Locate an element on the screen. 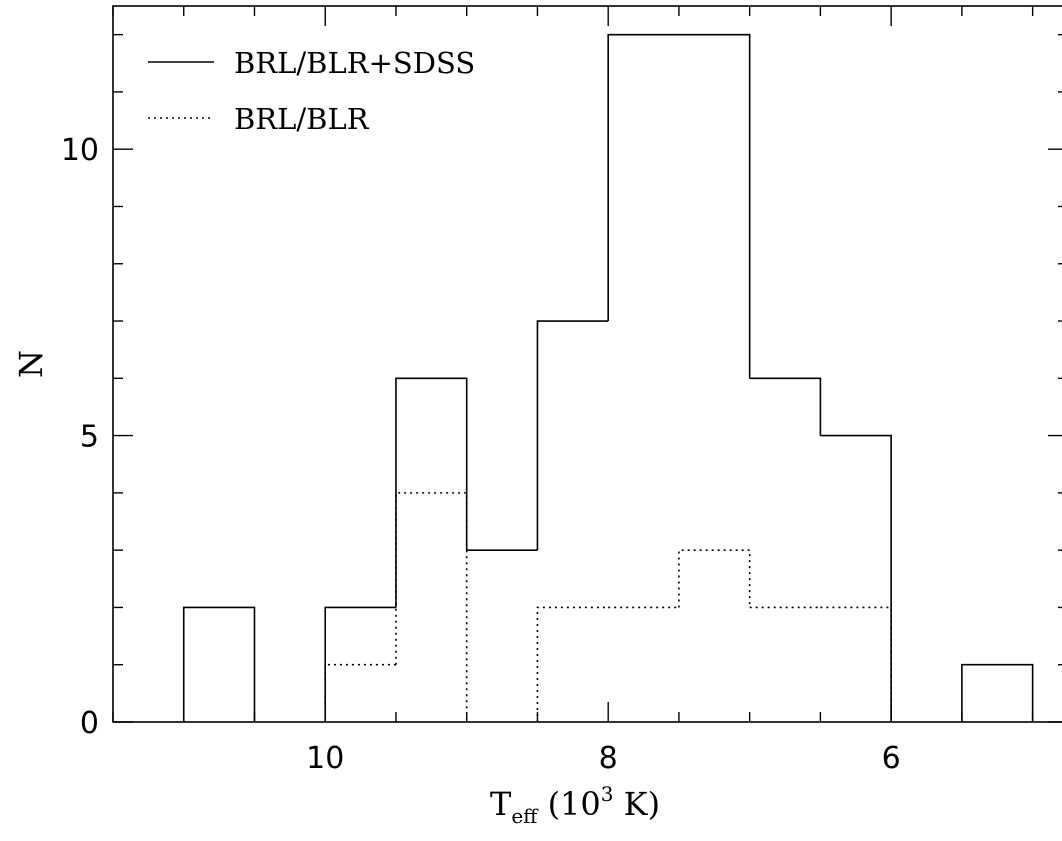  legend: BRL/BLR+SDSS BRL/BLR is located at coordinates (311, 91).